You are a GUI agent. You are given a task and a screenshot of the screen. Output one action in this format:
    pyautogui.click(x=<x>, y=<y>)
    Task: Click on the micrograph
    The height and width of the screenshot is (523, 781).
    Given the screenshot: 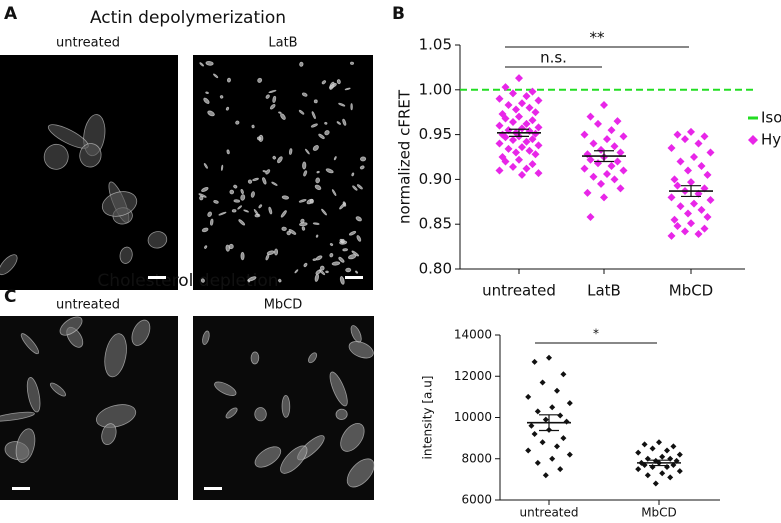 What is the action you would take?
    pyautogui.click(x=89, y=172)
    